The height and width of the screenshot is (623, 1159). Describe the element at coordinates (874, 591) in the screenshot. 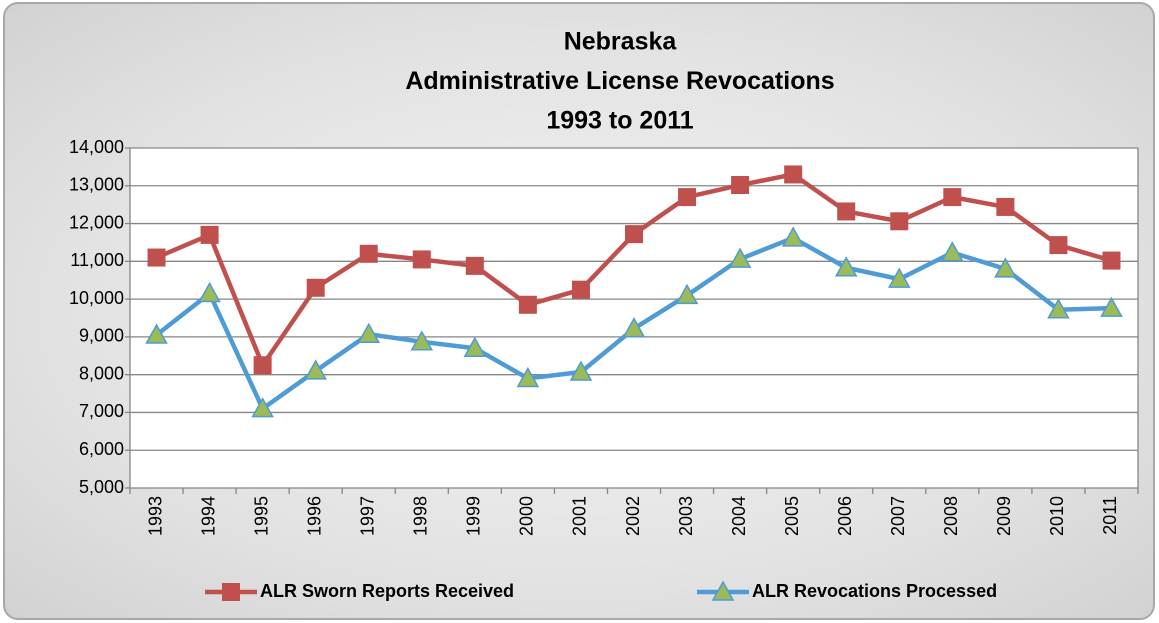

I see `legend-label: ALR Revocations Processed` at that location.